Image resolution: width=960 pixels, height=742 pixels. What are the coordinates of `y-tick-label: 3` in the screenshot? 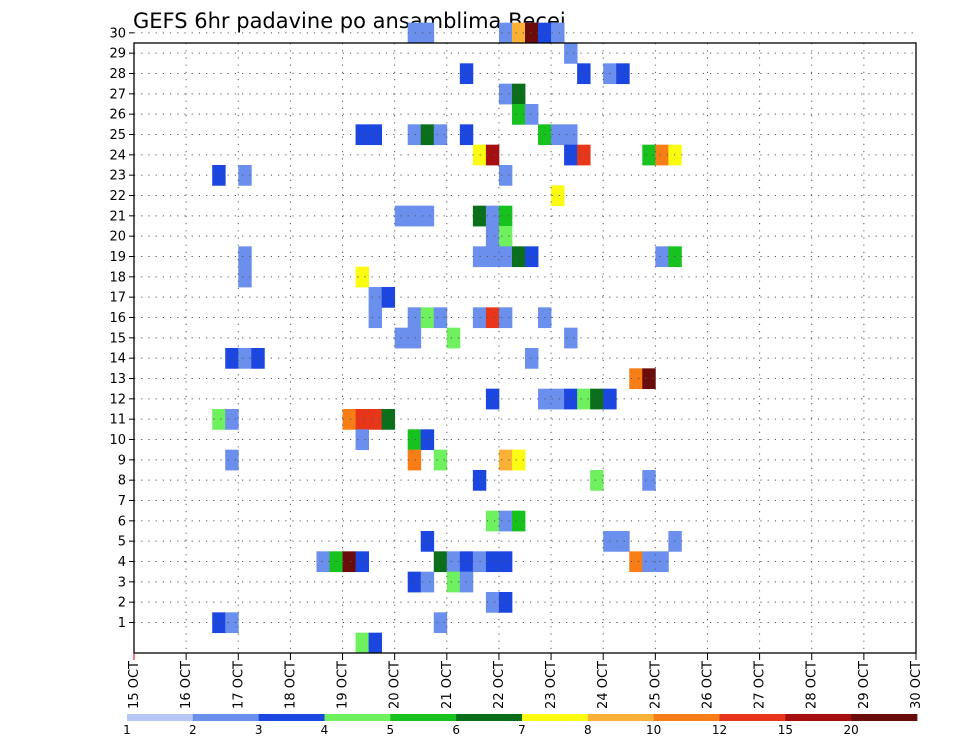 It's located at (122, 582).